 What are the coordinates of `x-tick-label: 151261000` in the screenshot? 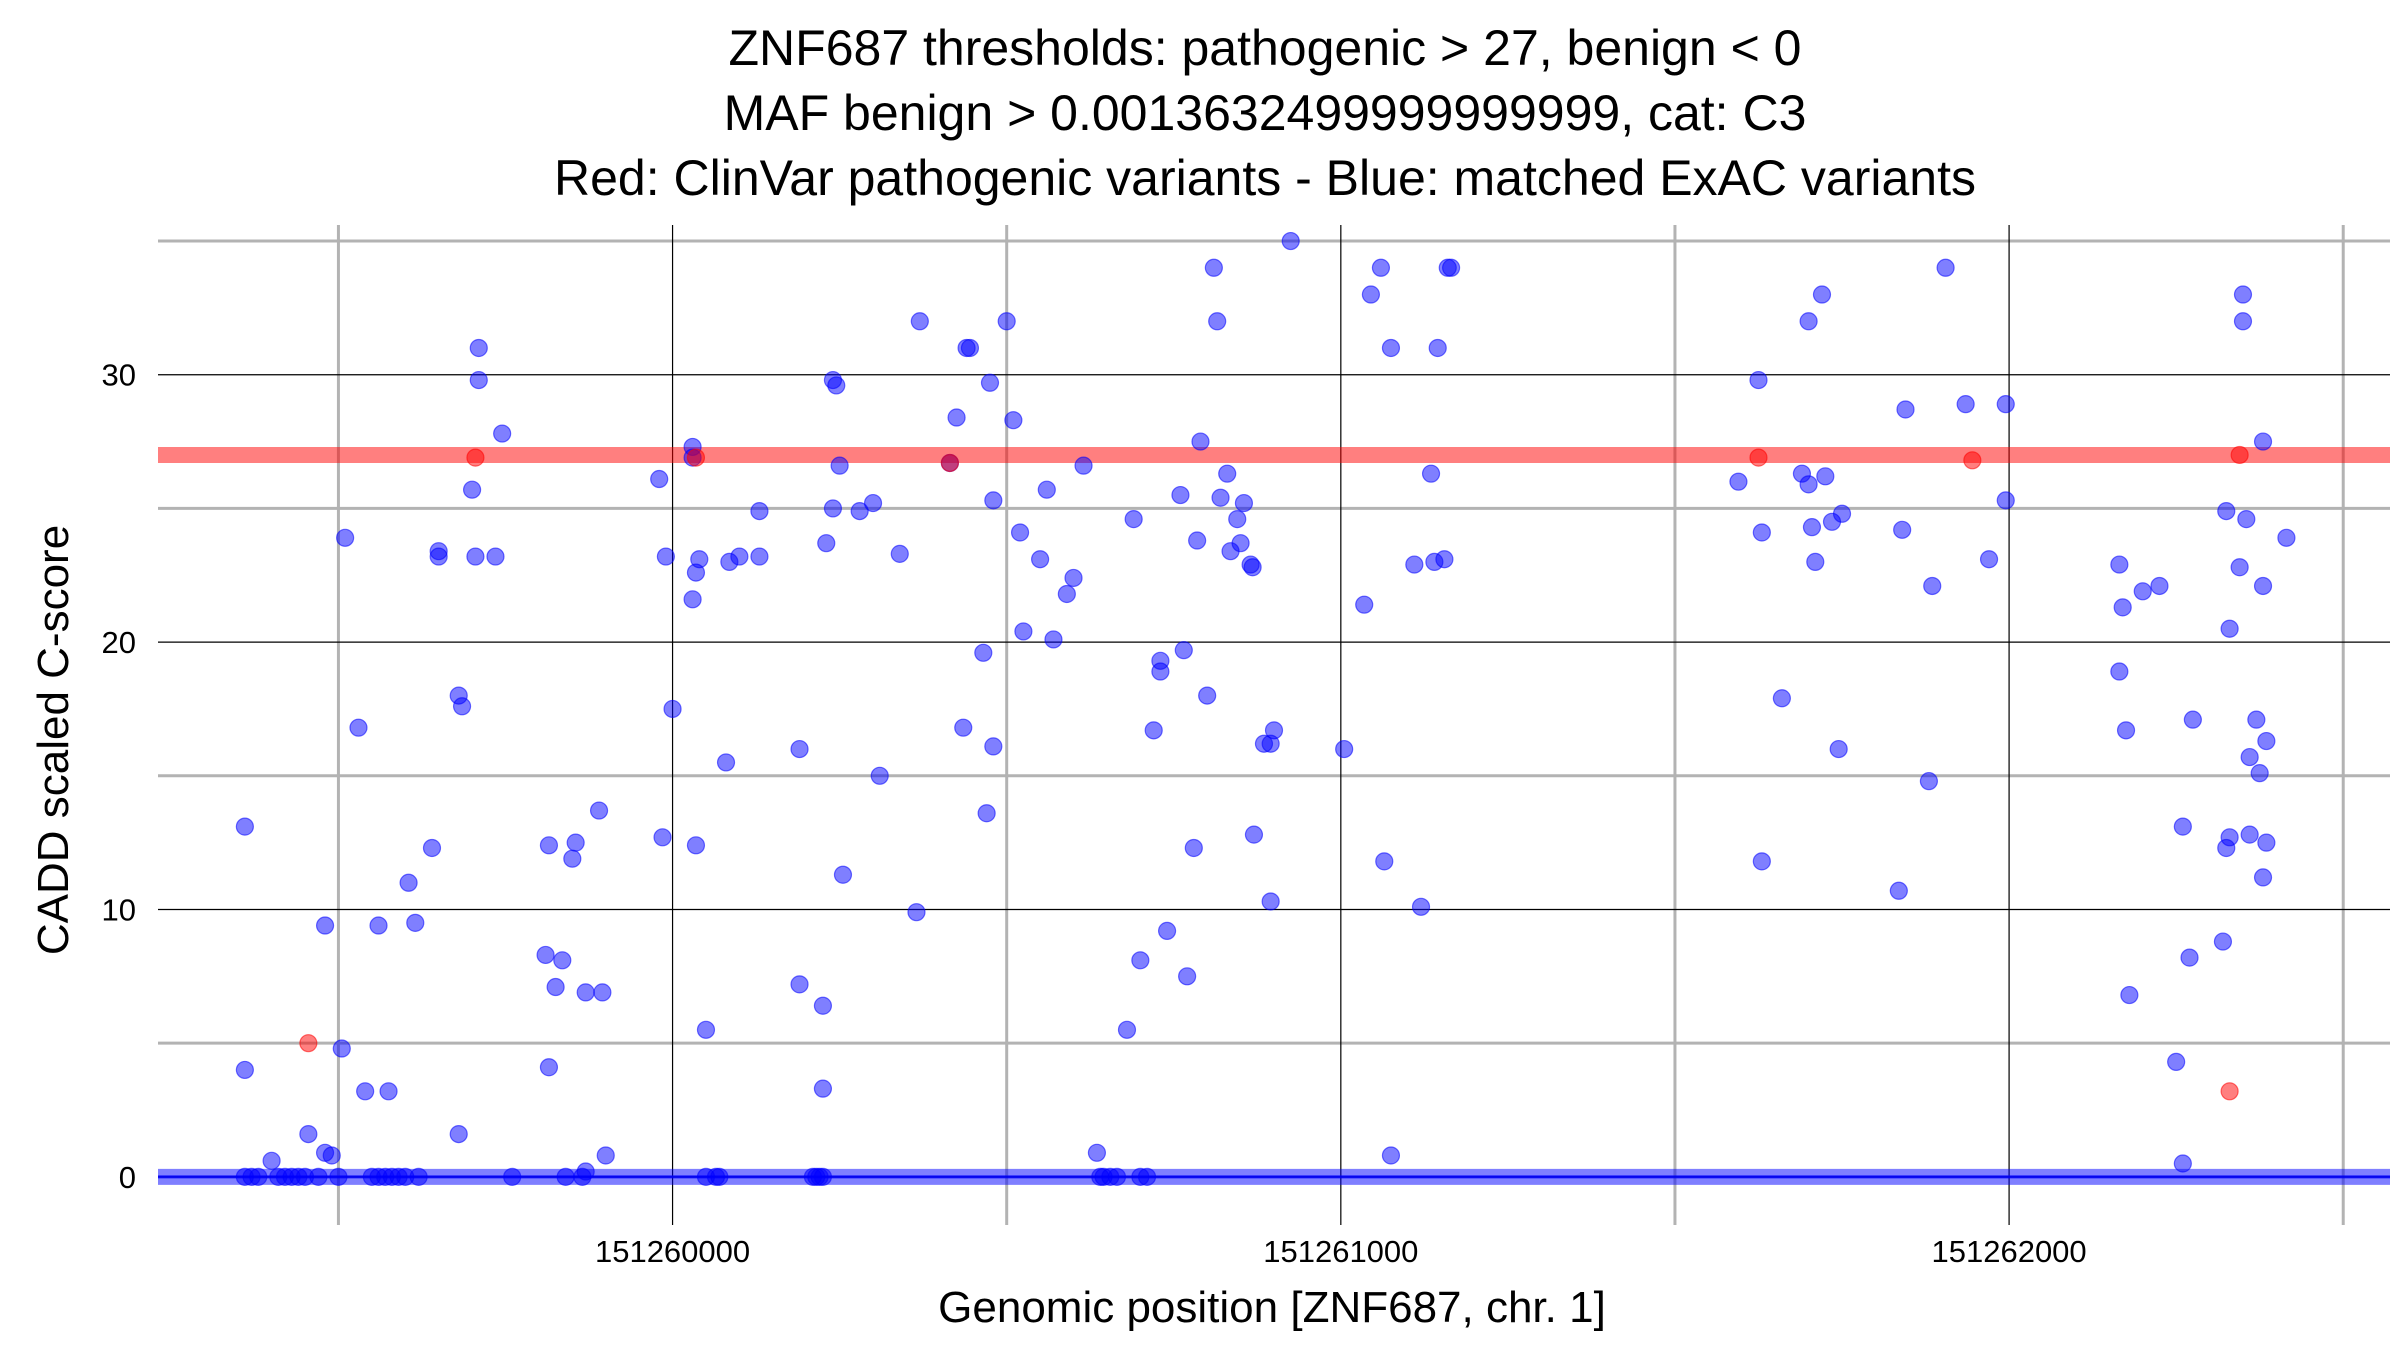 It's located at (1340, 1251).